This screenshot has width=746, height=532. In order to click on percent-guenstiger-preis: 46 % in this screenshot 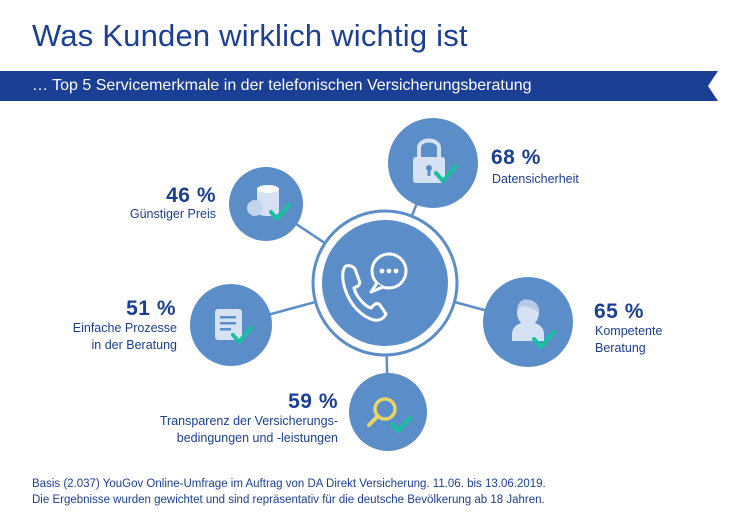, I will do `click(191, 195)`.